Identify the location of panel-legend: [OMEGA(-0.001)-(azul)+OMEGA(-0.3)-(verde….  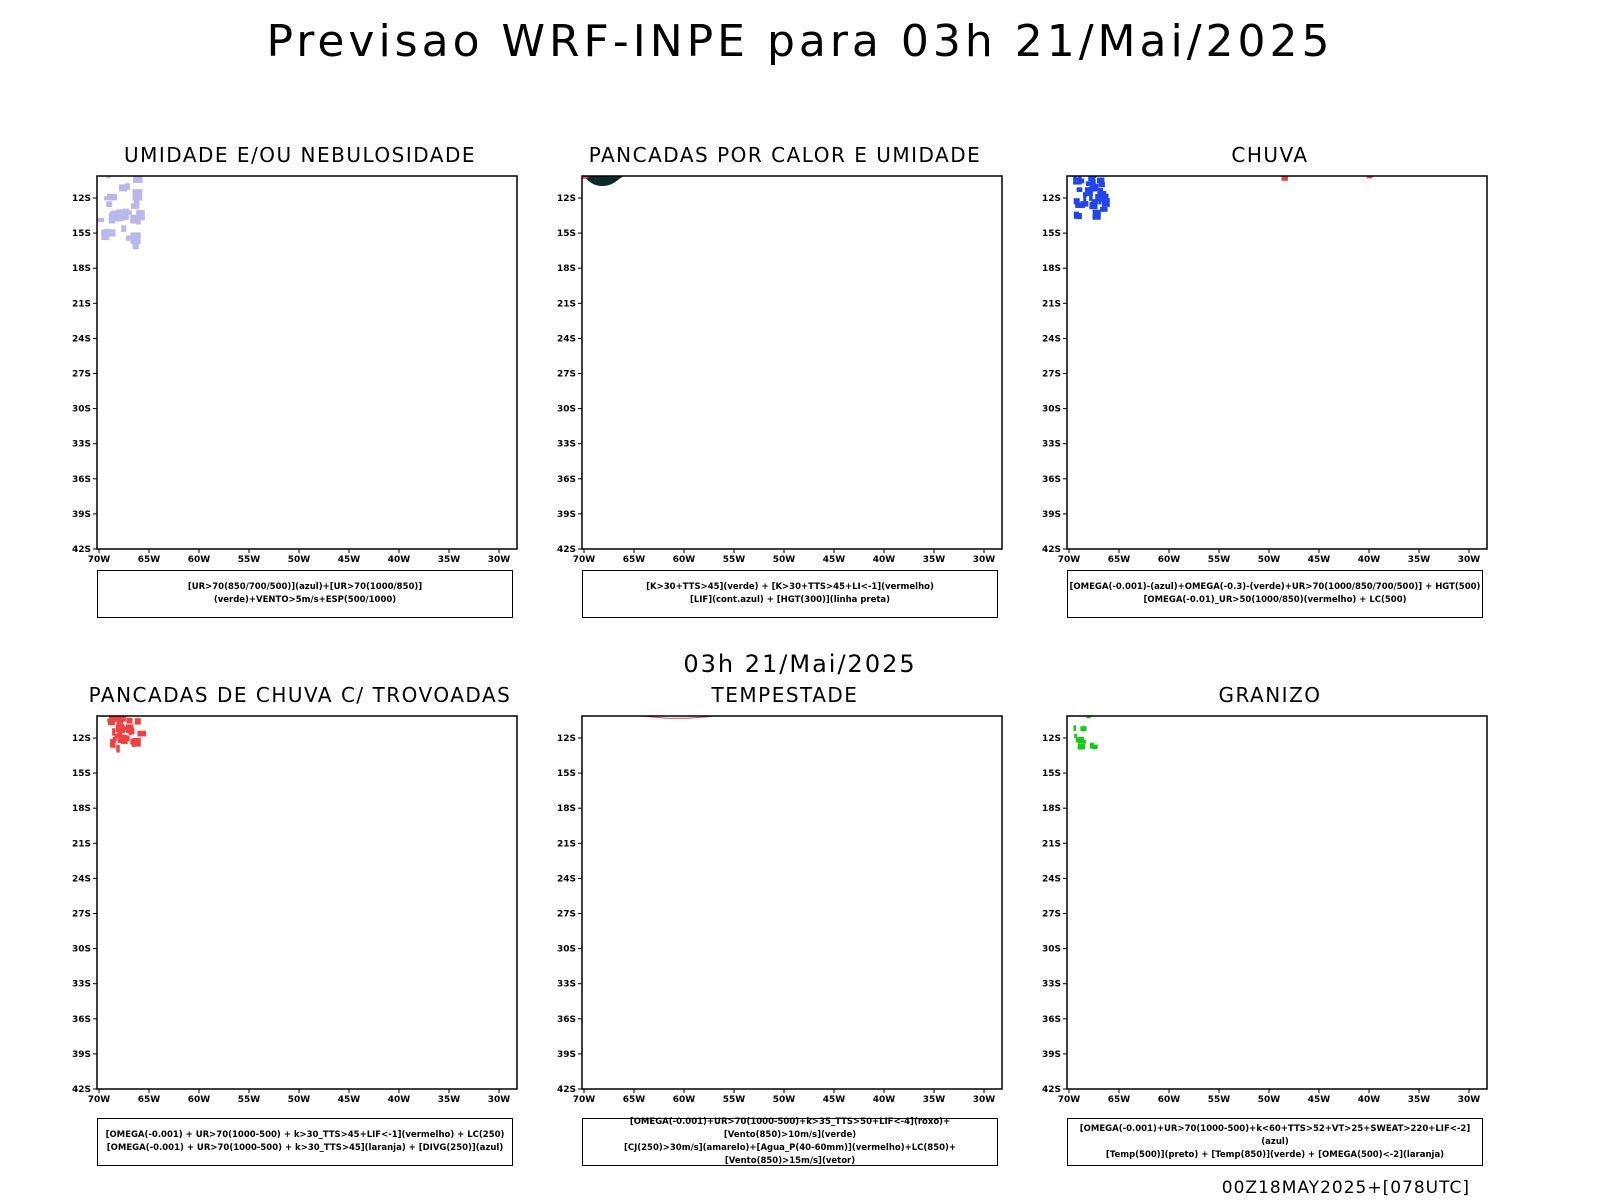
(1275, 594).